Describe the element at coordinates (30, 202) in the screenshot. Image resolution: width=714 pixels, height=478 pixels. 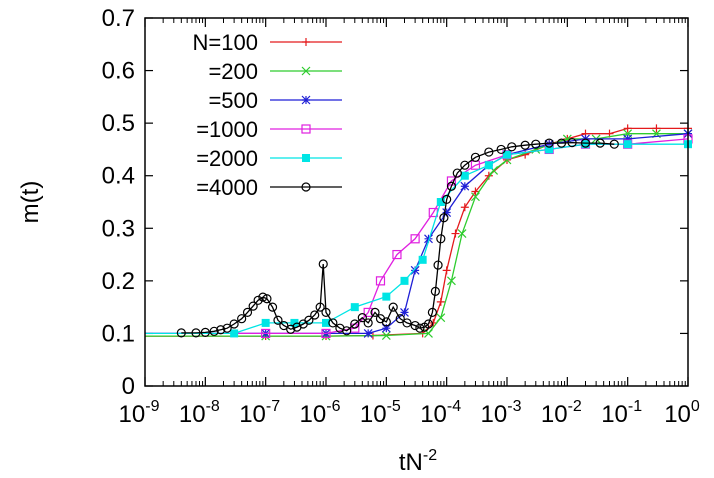
I see `y-axis-label: m(t)` at that location.